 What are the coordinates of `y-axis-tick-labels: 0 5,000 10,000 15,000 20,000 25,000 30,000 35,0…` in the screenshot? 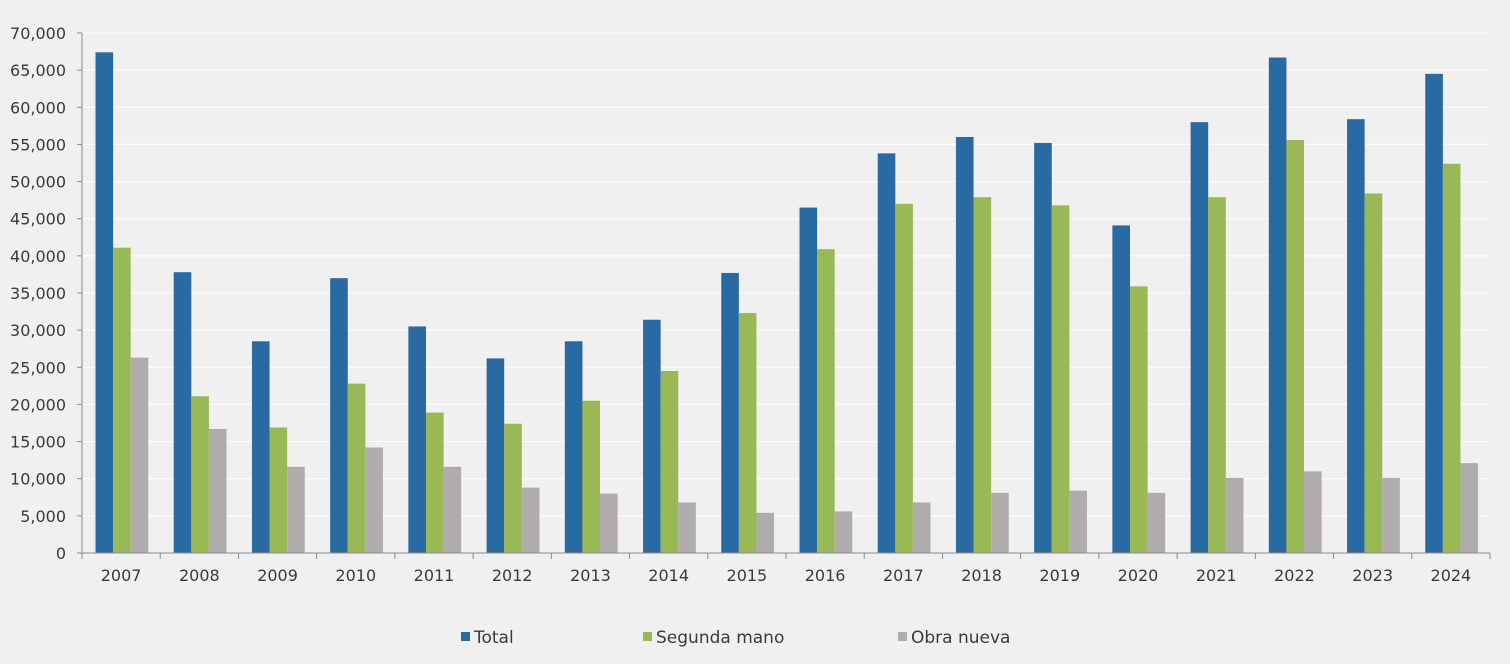 It's located at (38, 293).